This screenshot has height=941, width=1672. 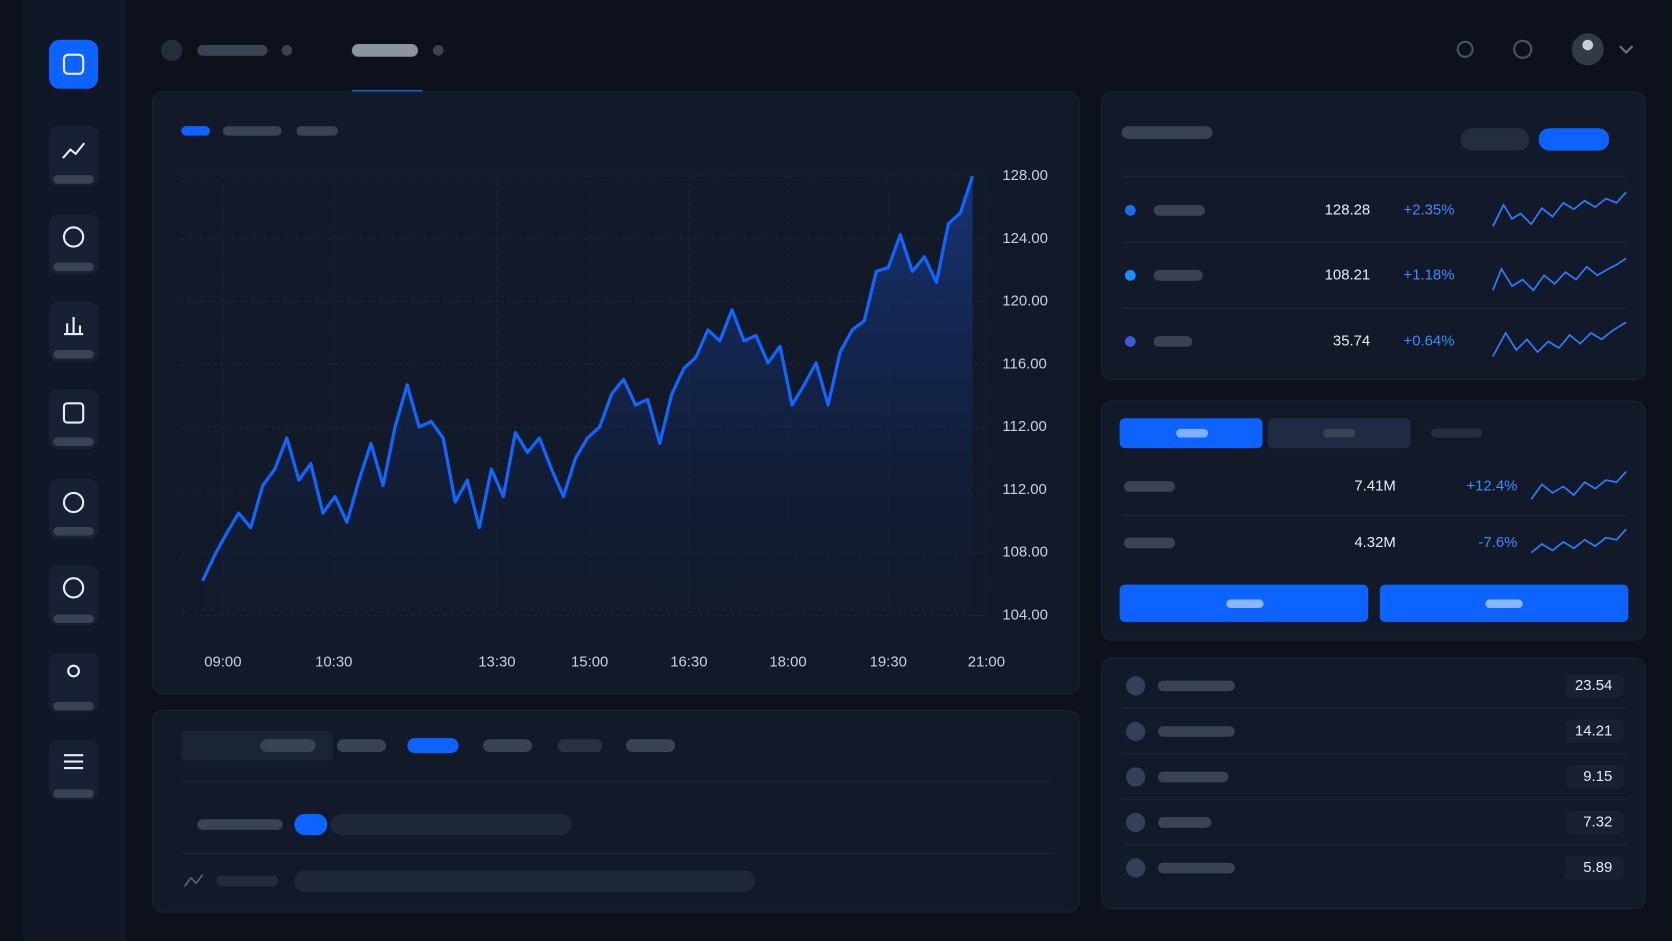 What do you see at coordinates (193, 880) in the screenshot?
I see `row-icon` at bounding box center [193, 880].